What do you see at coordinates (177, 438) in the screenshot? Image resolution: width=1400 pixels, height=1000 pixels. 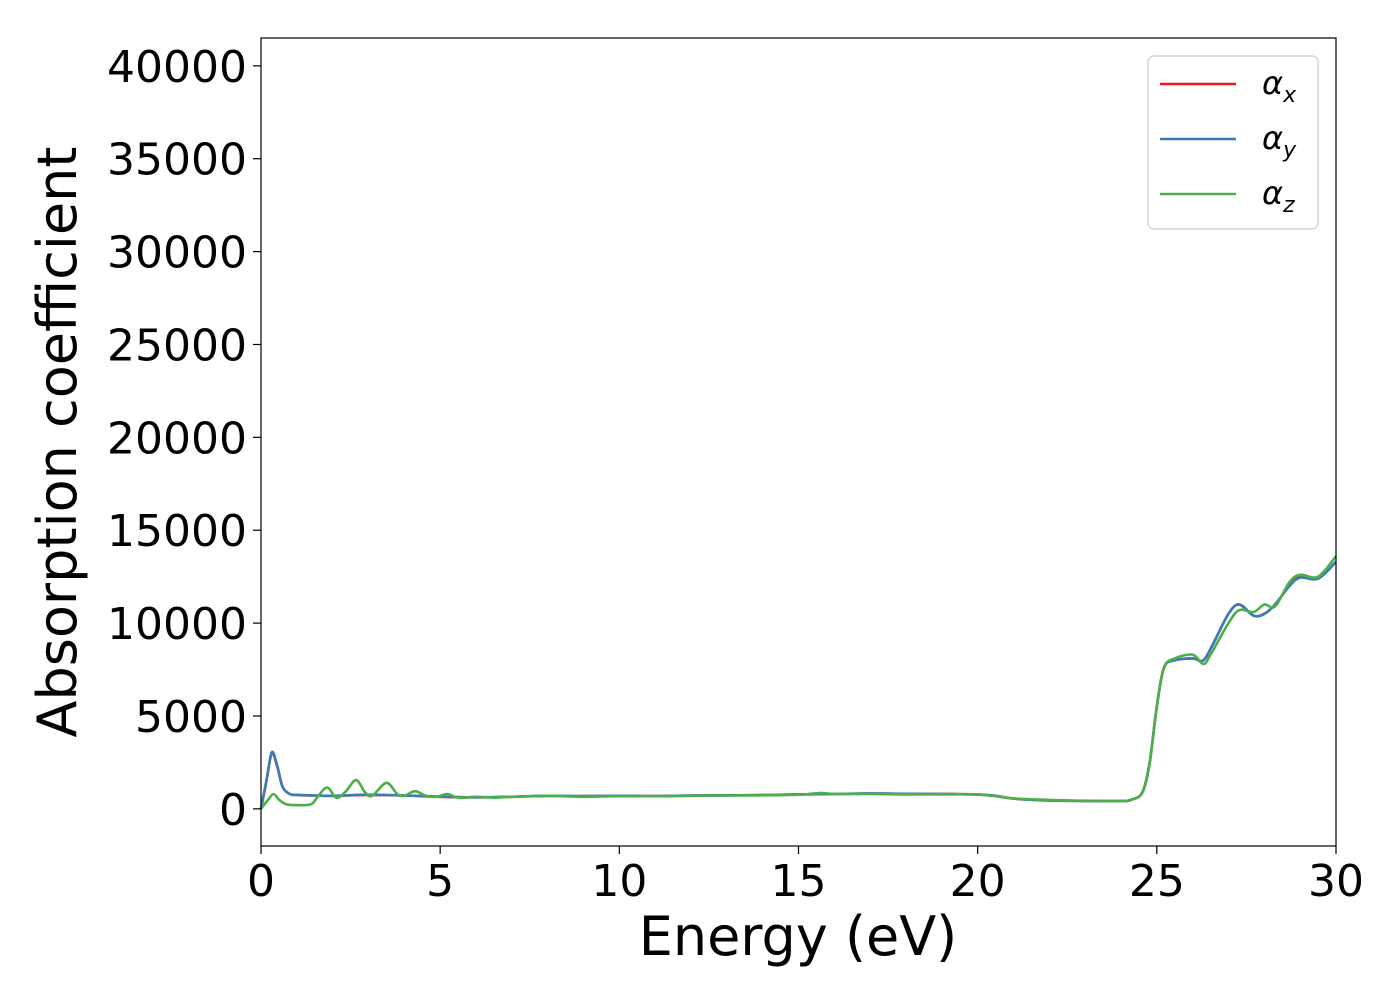 I see `y-tick-label: 20000` at bounding box center [177, 438].